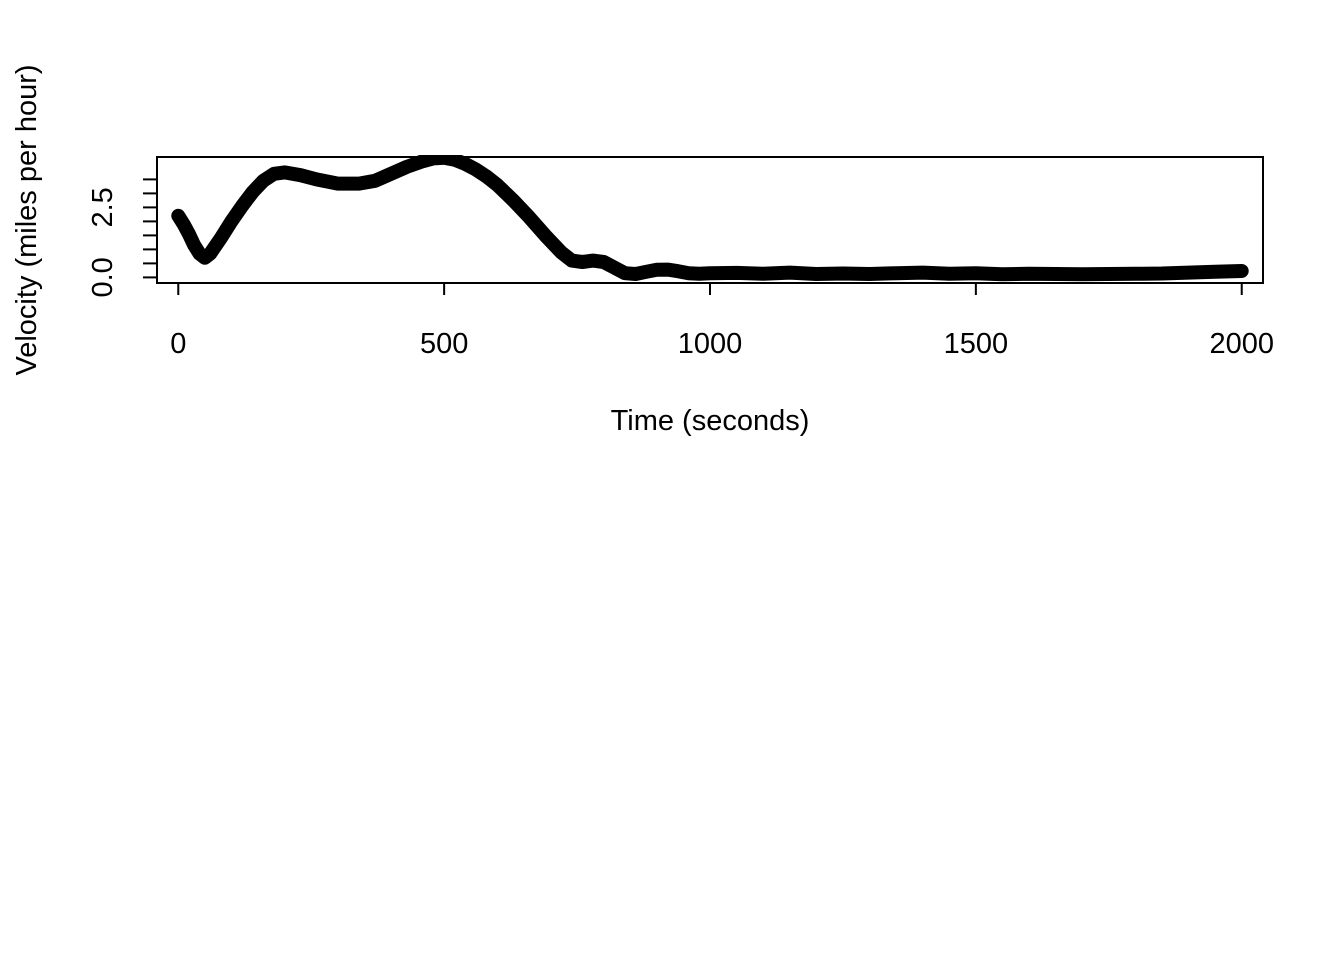 This screenshot has height=960, width=1344. I want to click on y-axis-title: Velocity (miles per hour), so click(27, 219).